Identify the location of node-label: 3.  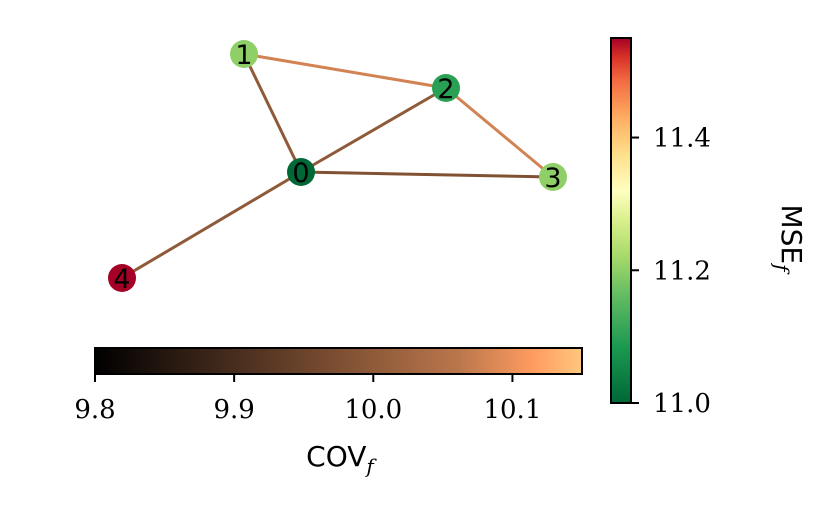
(552, 178).